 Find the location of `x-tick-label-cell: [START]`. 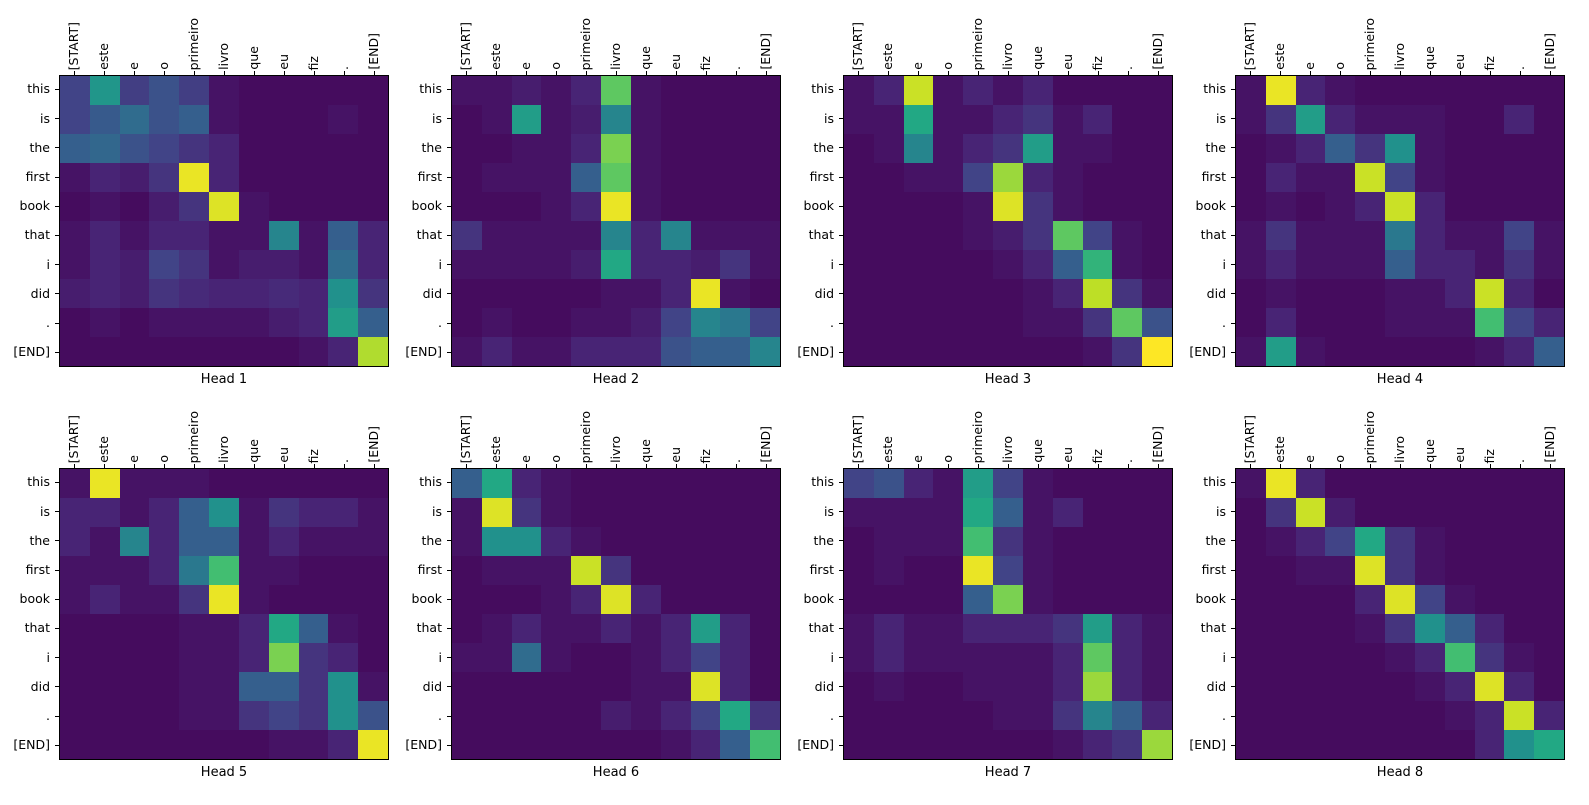

x-tick-label-cell: [START] is located at coordinates (1250, 39).